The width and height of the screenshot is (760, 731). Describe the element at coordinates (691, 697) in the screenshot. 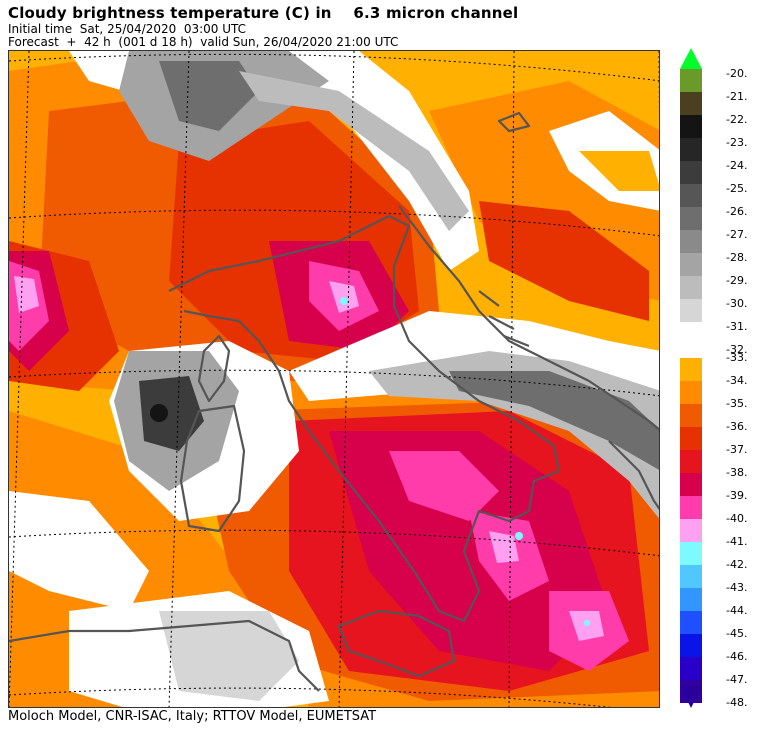

I see `legend-arrow-bottom` at that location.